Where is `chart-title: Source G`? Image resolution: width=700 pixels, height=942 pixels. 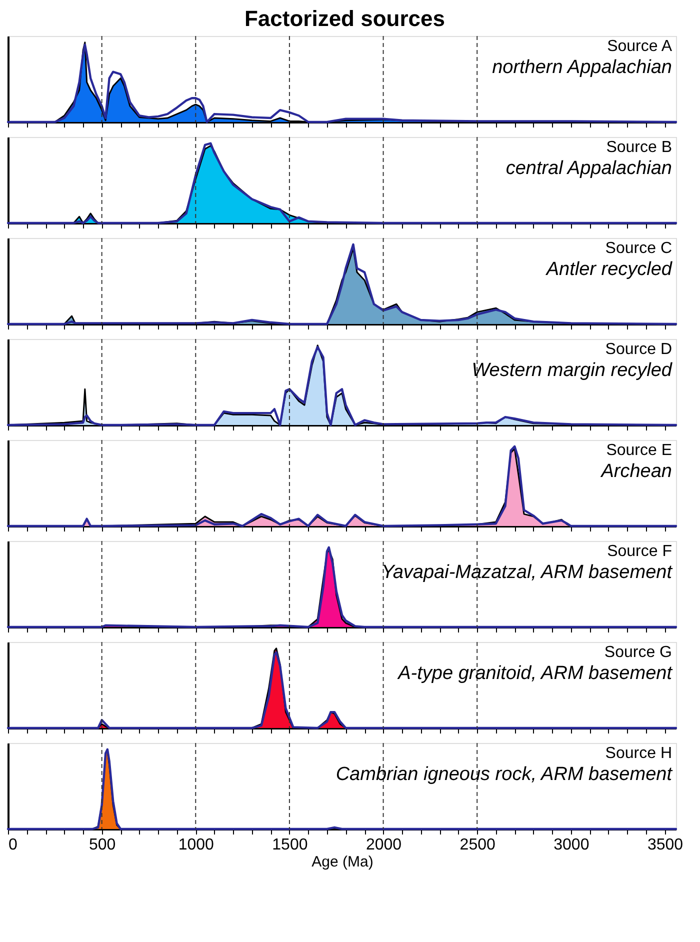 chart-title: Source G is located at coordinates (638, 652).